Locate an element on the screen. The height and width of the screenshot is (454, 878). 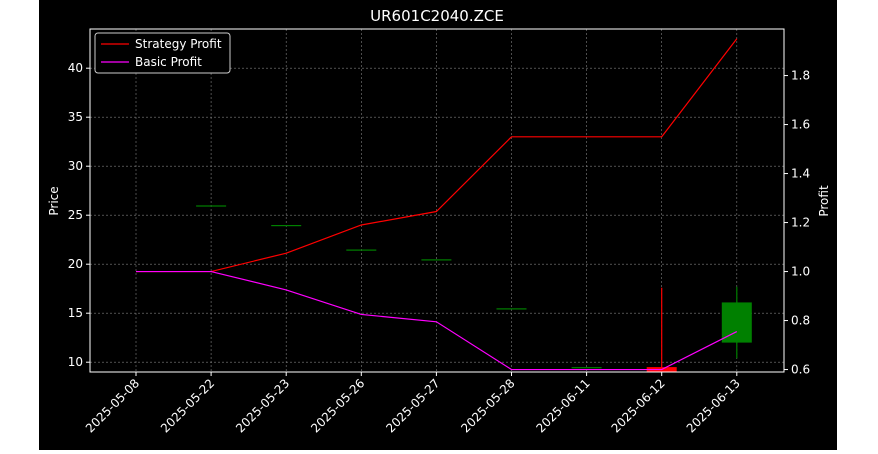
y-right-tick-label: 1.2 is located at coordinates (800, 223).